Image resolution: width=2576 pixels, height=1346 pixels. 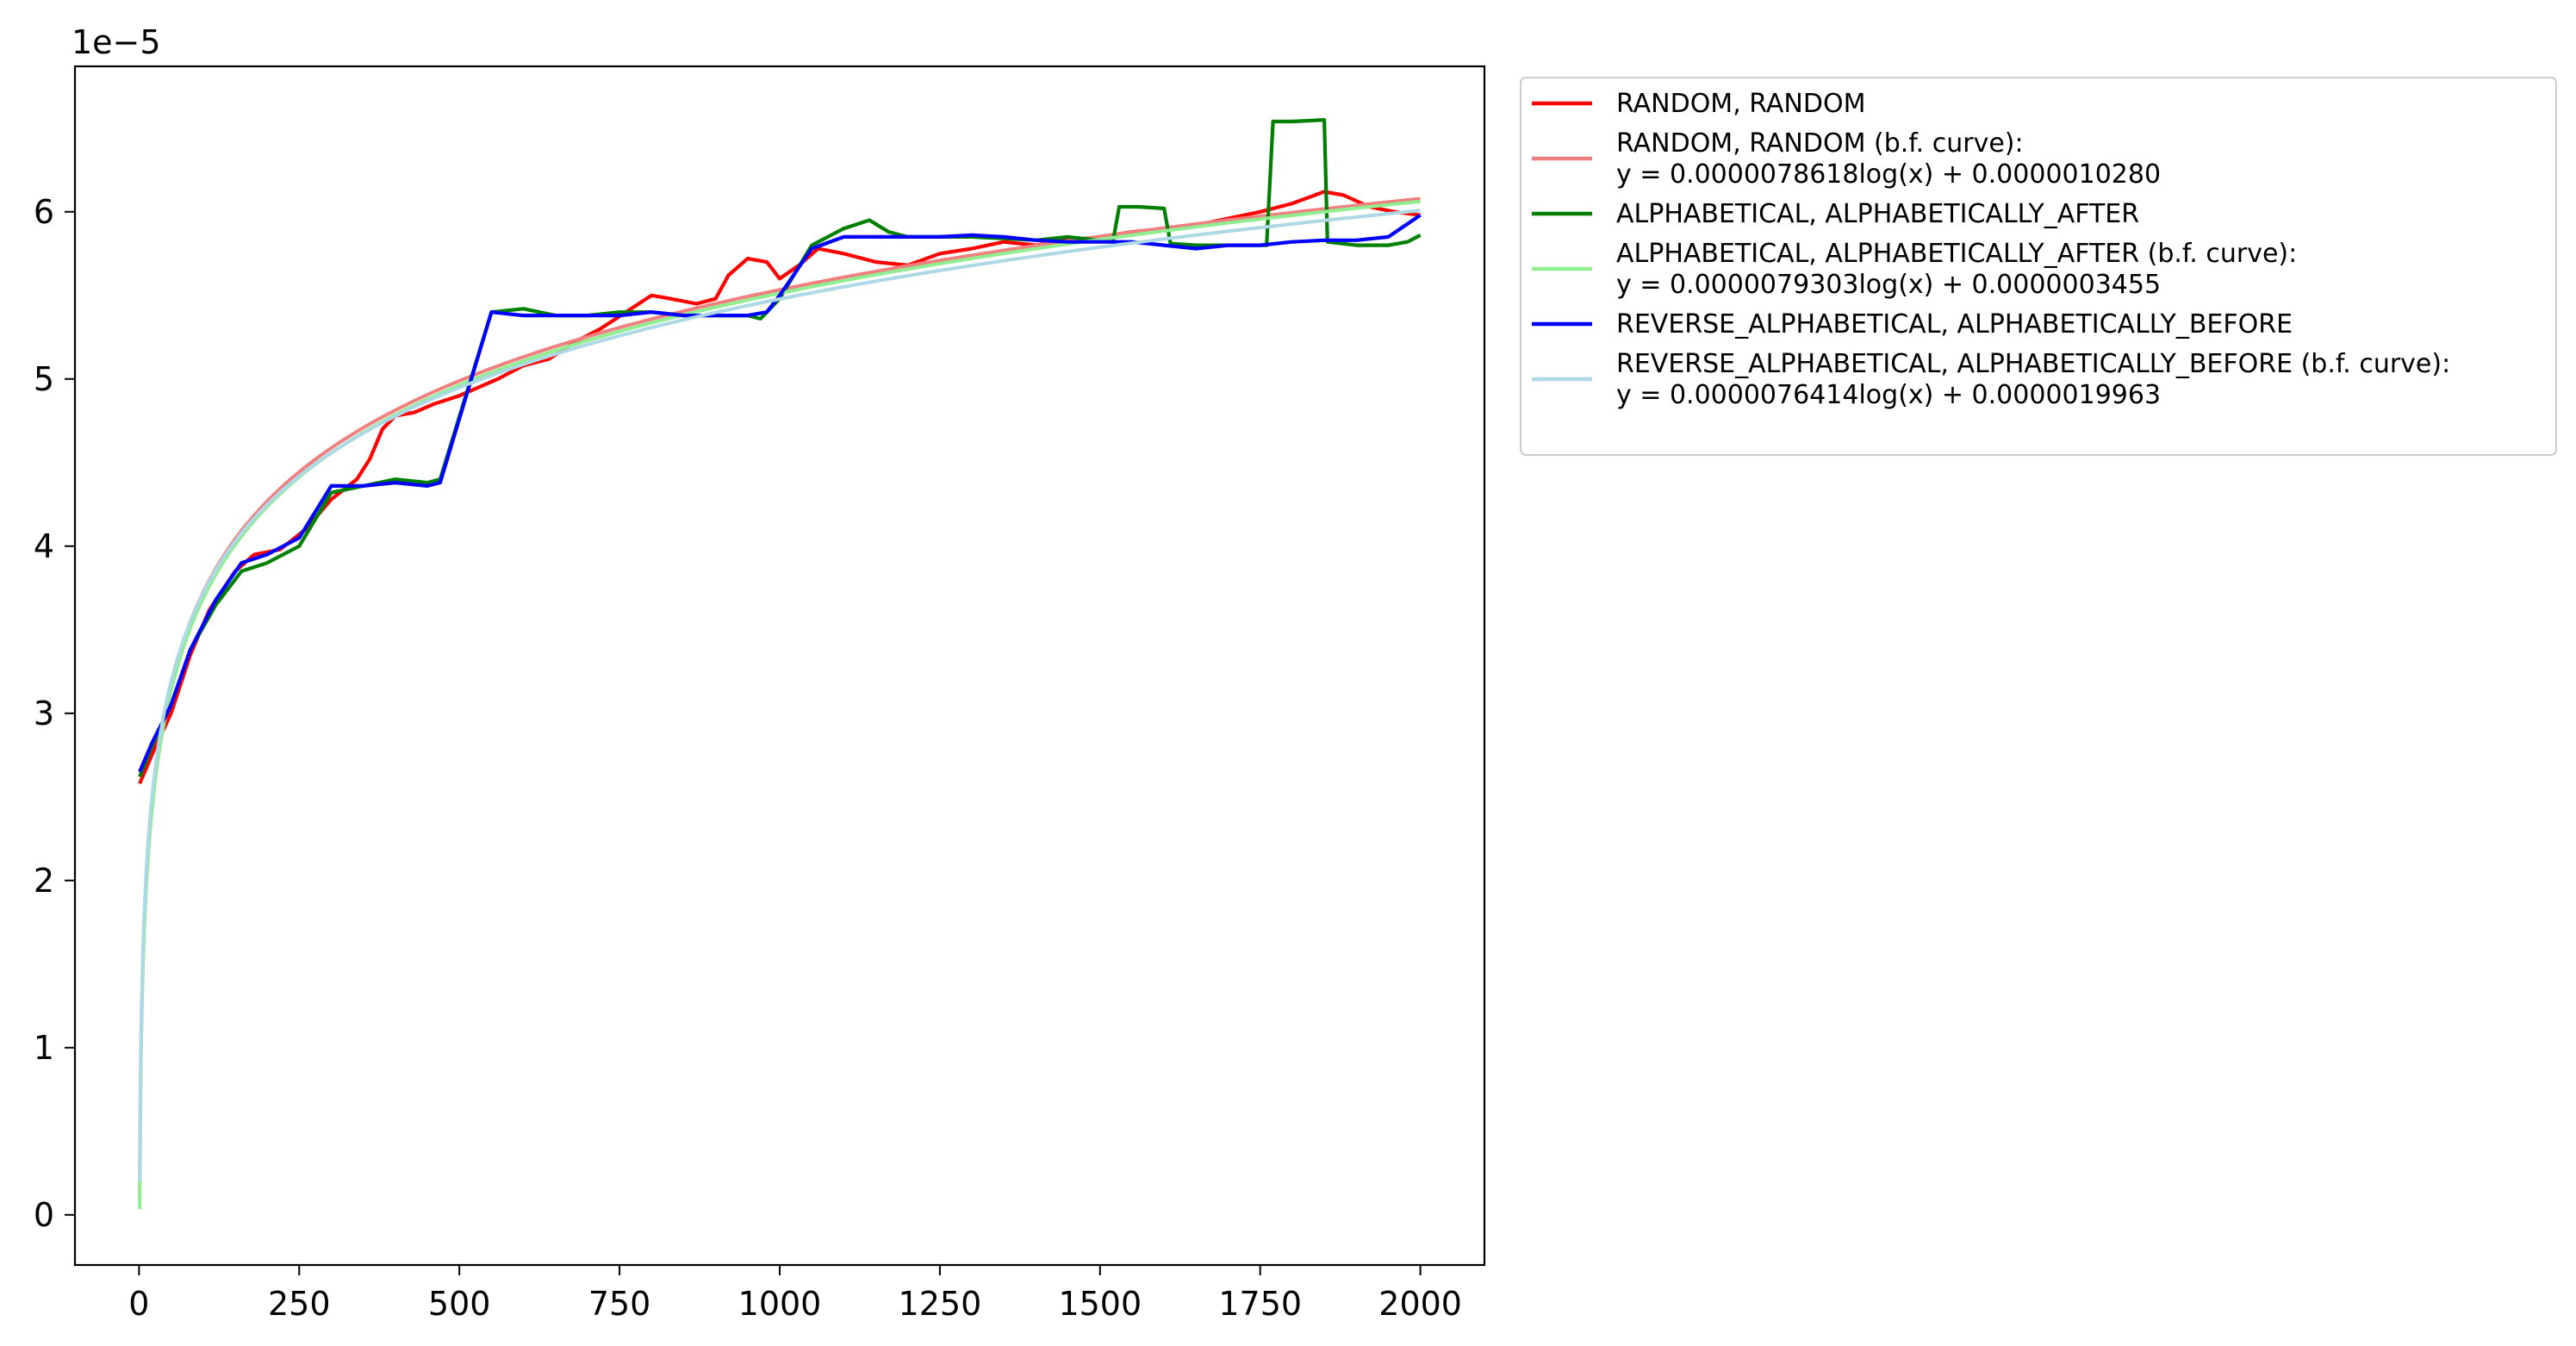 What do you see at coordinates (620, 1304) in the screenshot?
I see `x-tick-label: 750` at bounding box center [620, 1304].